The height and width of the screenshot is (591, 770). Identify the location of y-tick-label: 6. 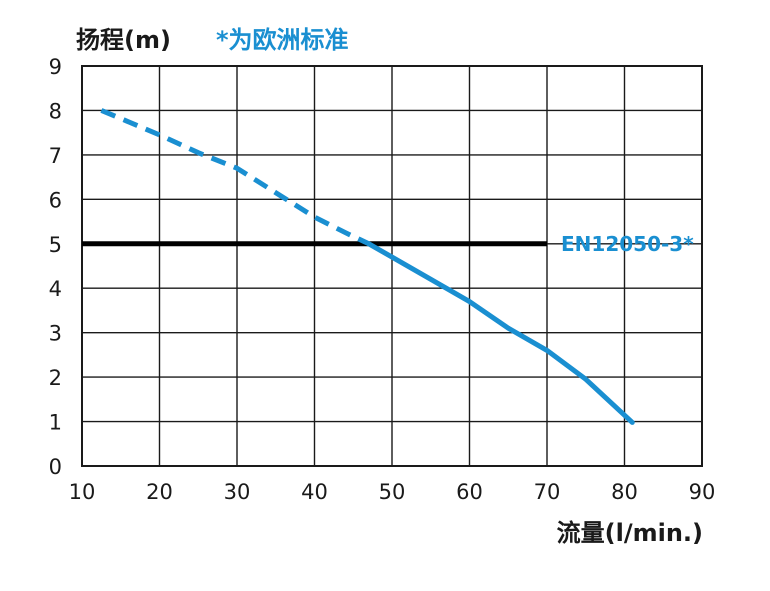
(55, 200).